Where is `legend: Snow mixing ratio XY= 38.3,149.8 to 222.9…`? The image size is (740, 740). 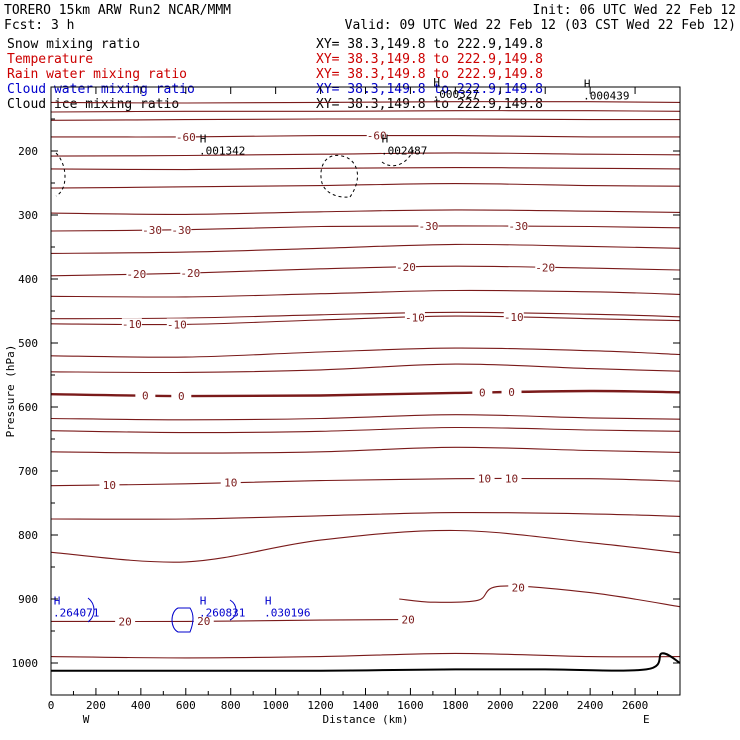 legend: Snow mixing ratio XY= 38.3,149.8 to 222.9… is located at coordinates (275, 74).